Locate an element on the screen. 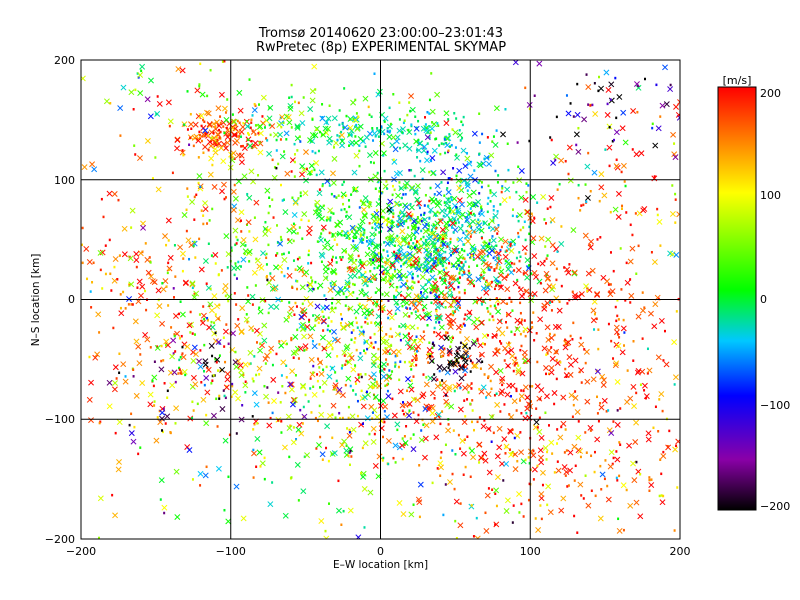  colorbar-tick-label: 200 is located at coordinates (770, 93).